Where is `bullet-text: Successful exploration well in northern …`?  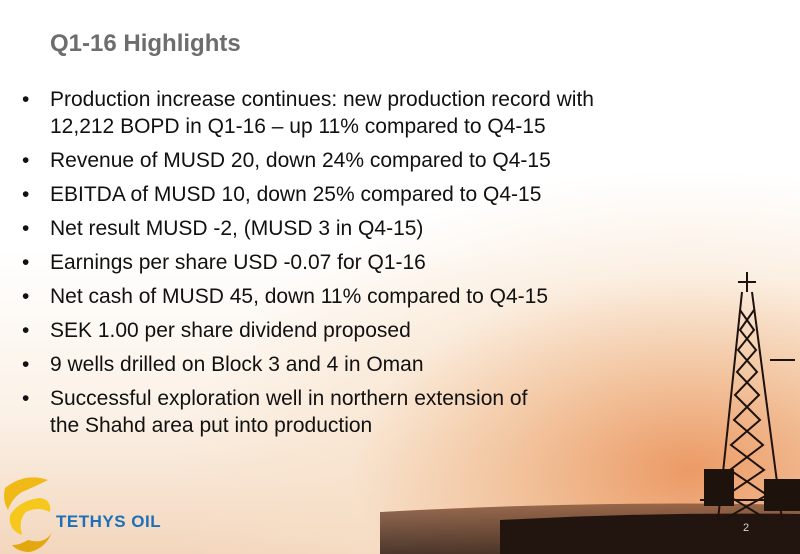 bullet-text: Successful exploration well in northern … is located at coordinates (289, 398).